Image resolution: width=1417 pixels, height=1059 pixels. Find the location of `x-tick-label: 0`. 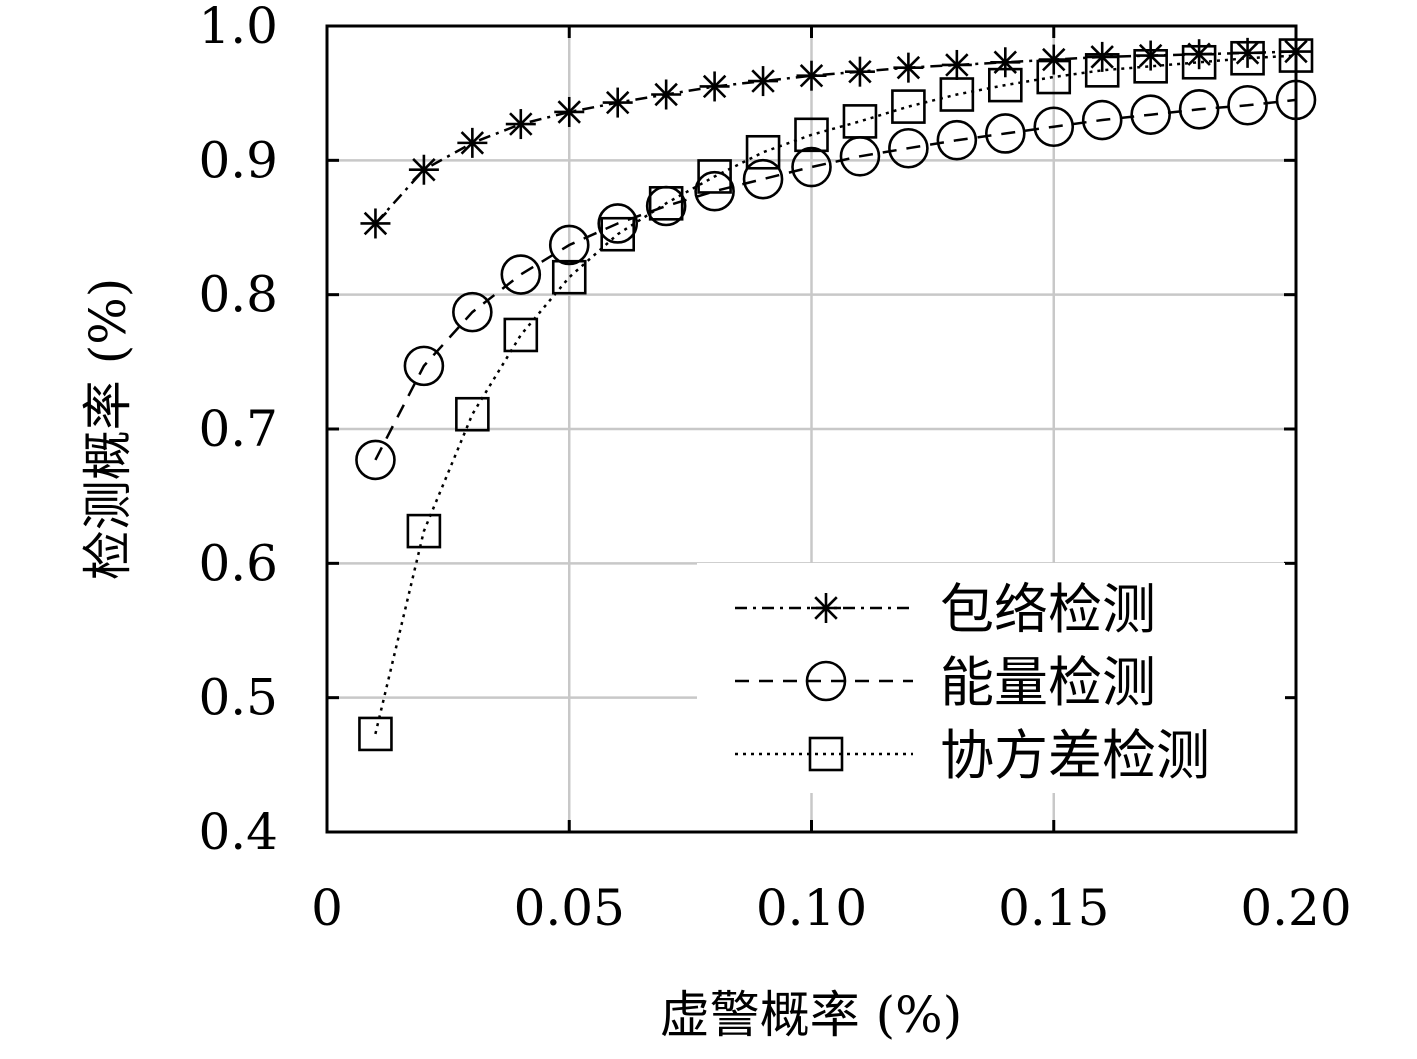

x-tick-label: 0 is located at coordinates (327, 908).